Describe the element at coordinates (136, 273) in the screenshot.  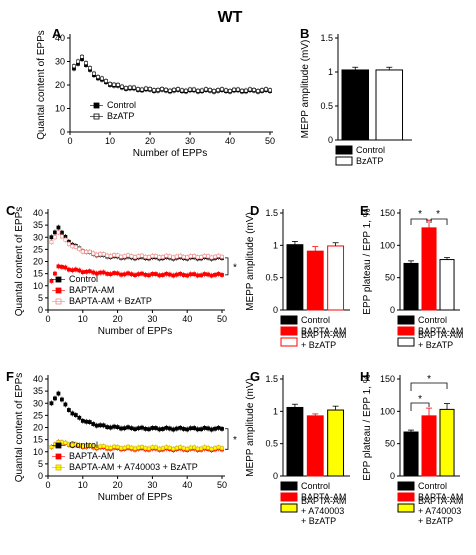
I see `series-BAPTA-AM` at that location.